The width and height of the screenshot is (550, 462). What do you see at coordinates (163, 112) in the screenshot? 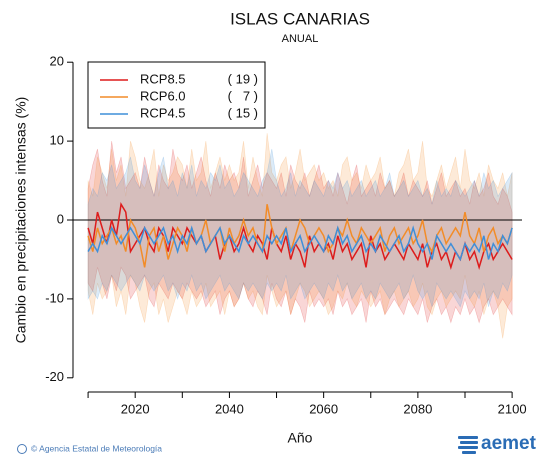
I see `legend-label: RCP4.5` at bounding box center [163, 112].